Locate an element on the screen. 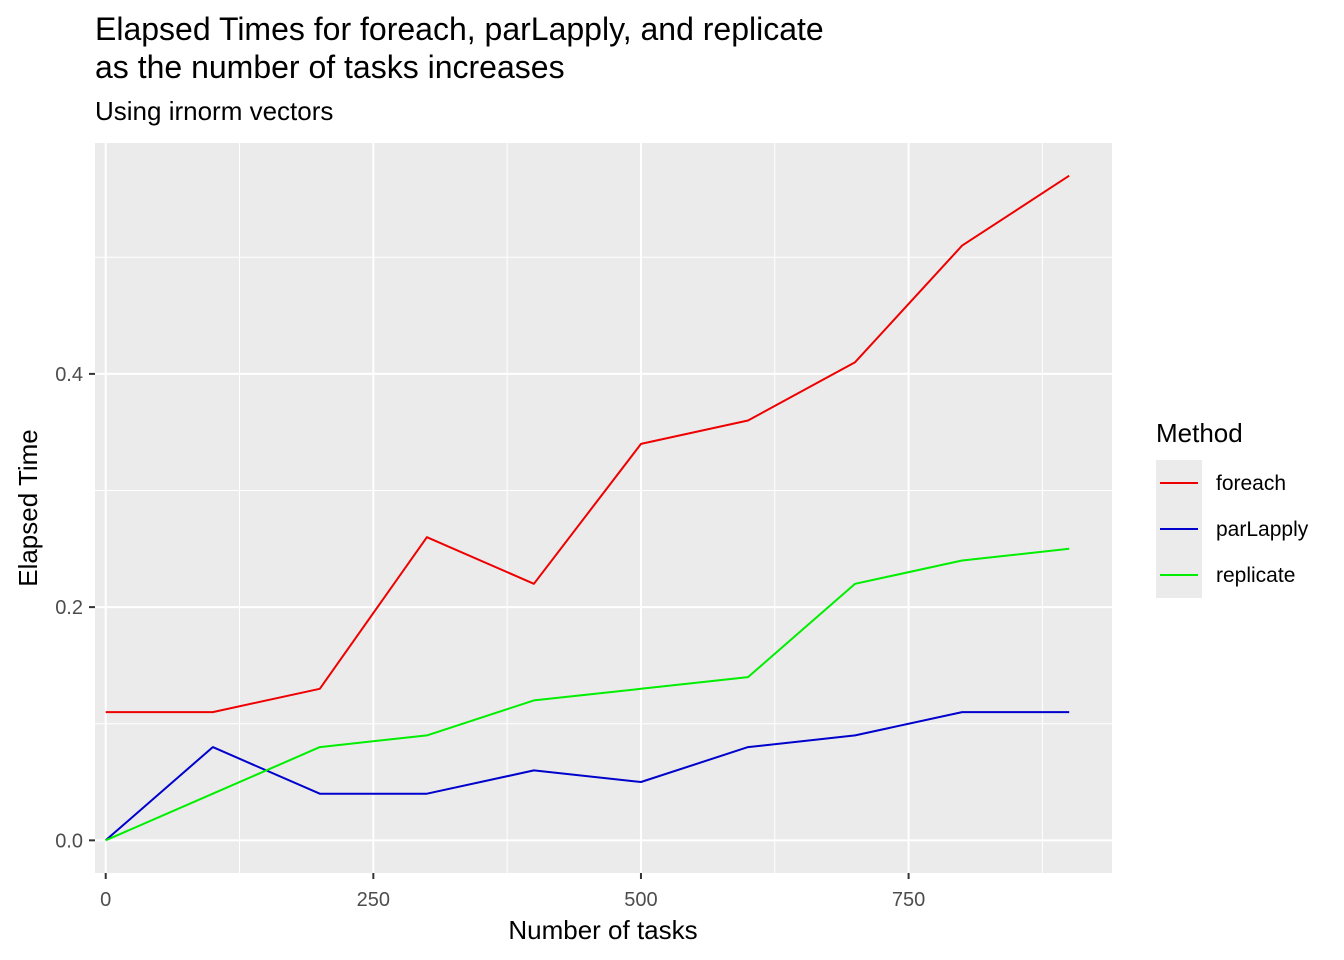 The image size is (1344, 960). x-axis-label: Number of tasks is located at coordinates (602, 930).